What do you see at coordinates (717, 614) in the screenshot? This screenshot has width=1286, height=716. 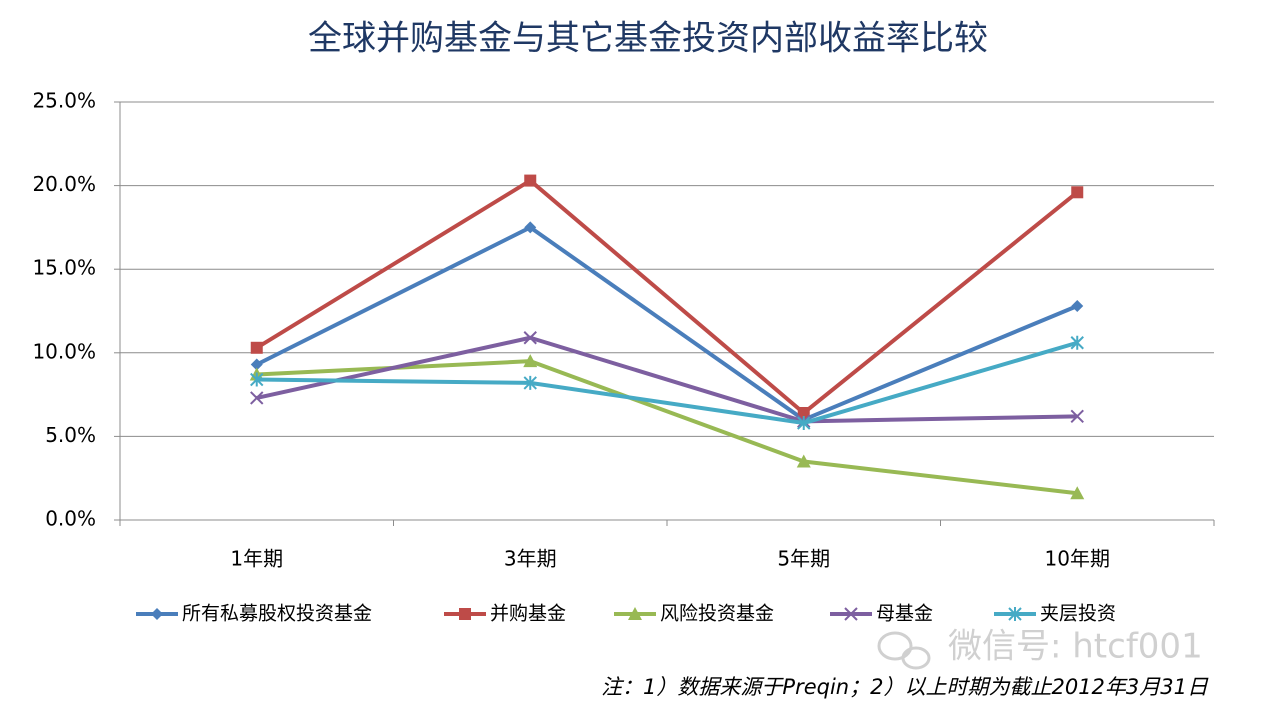 I see `legend-label: 风险投资基金` at bounding box center [717, 614].